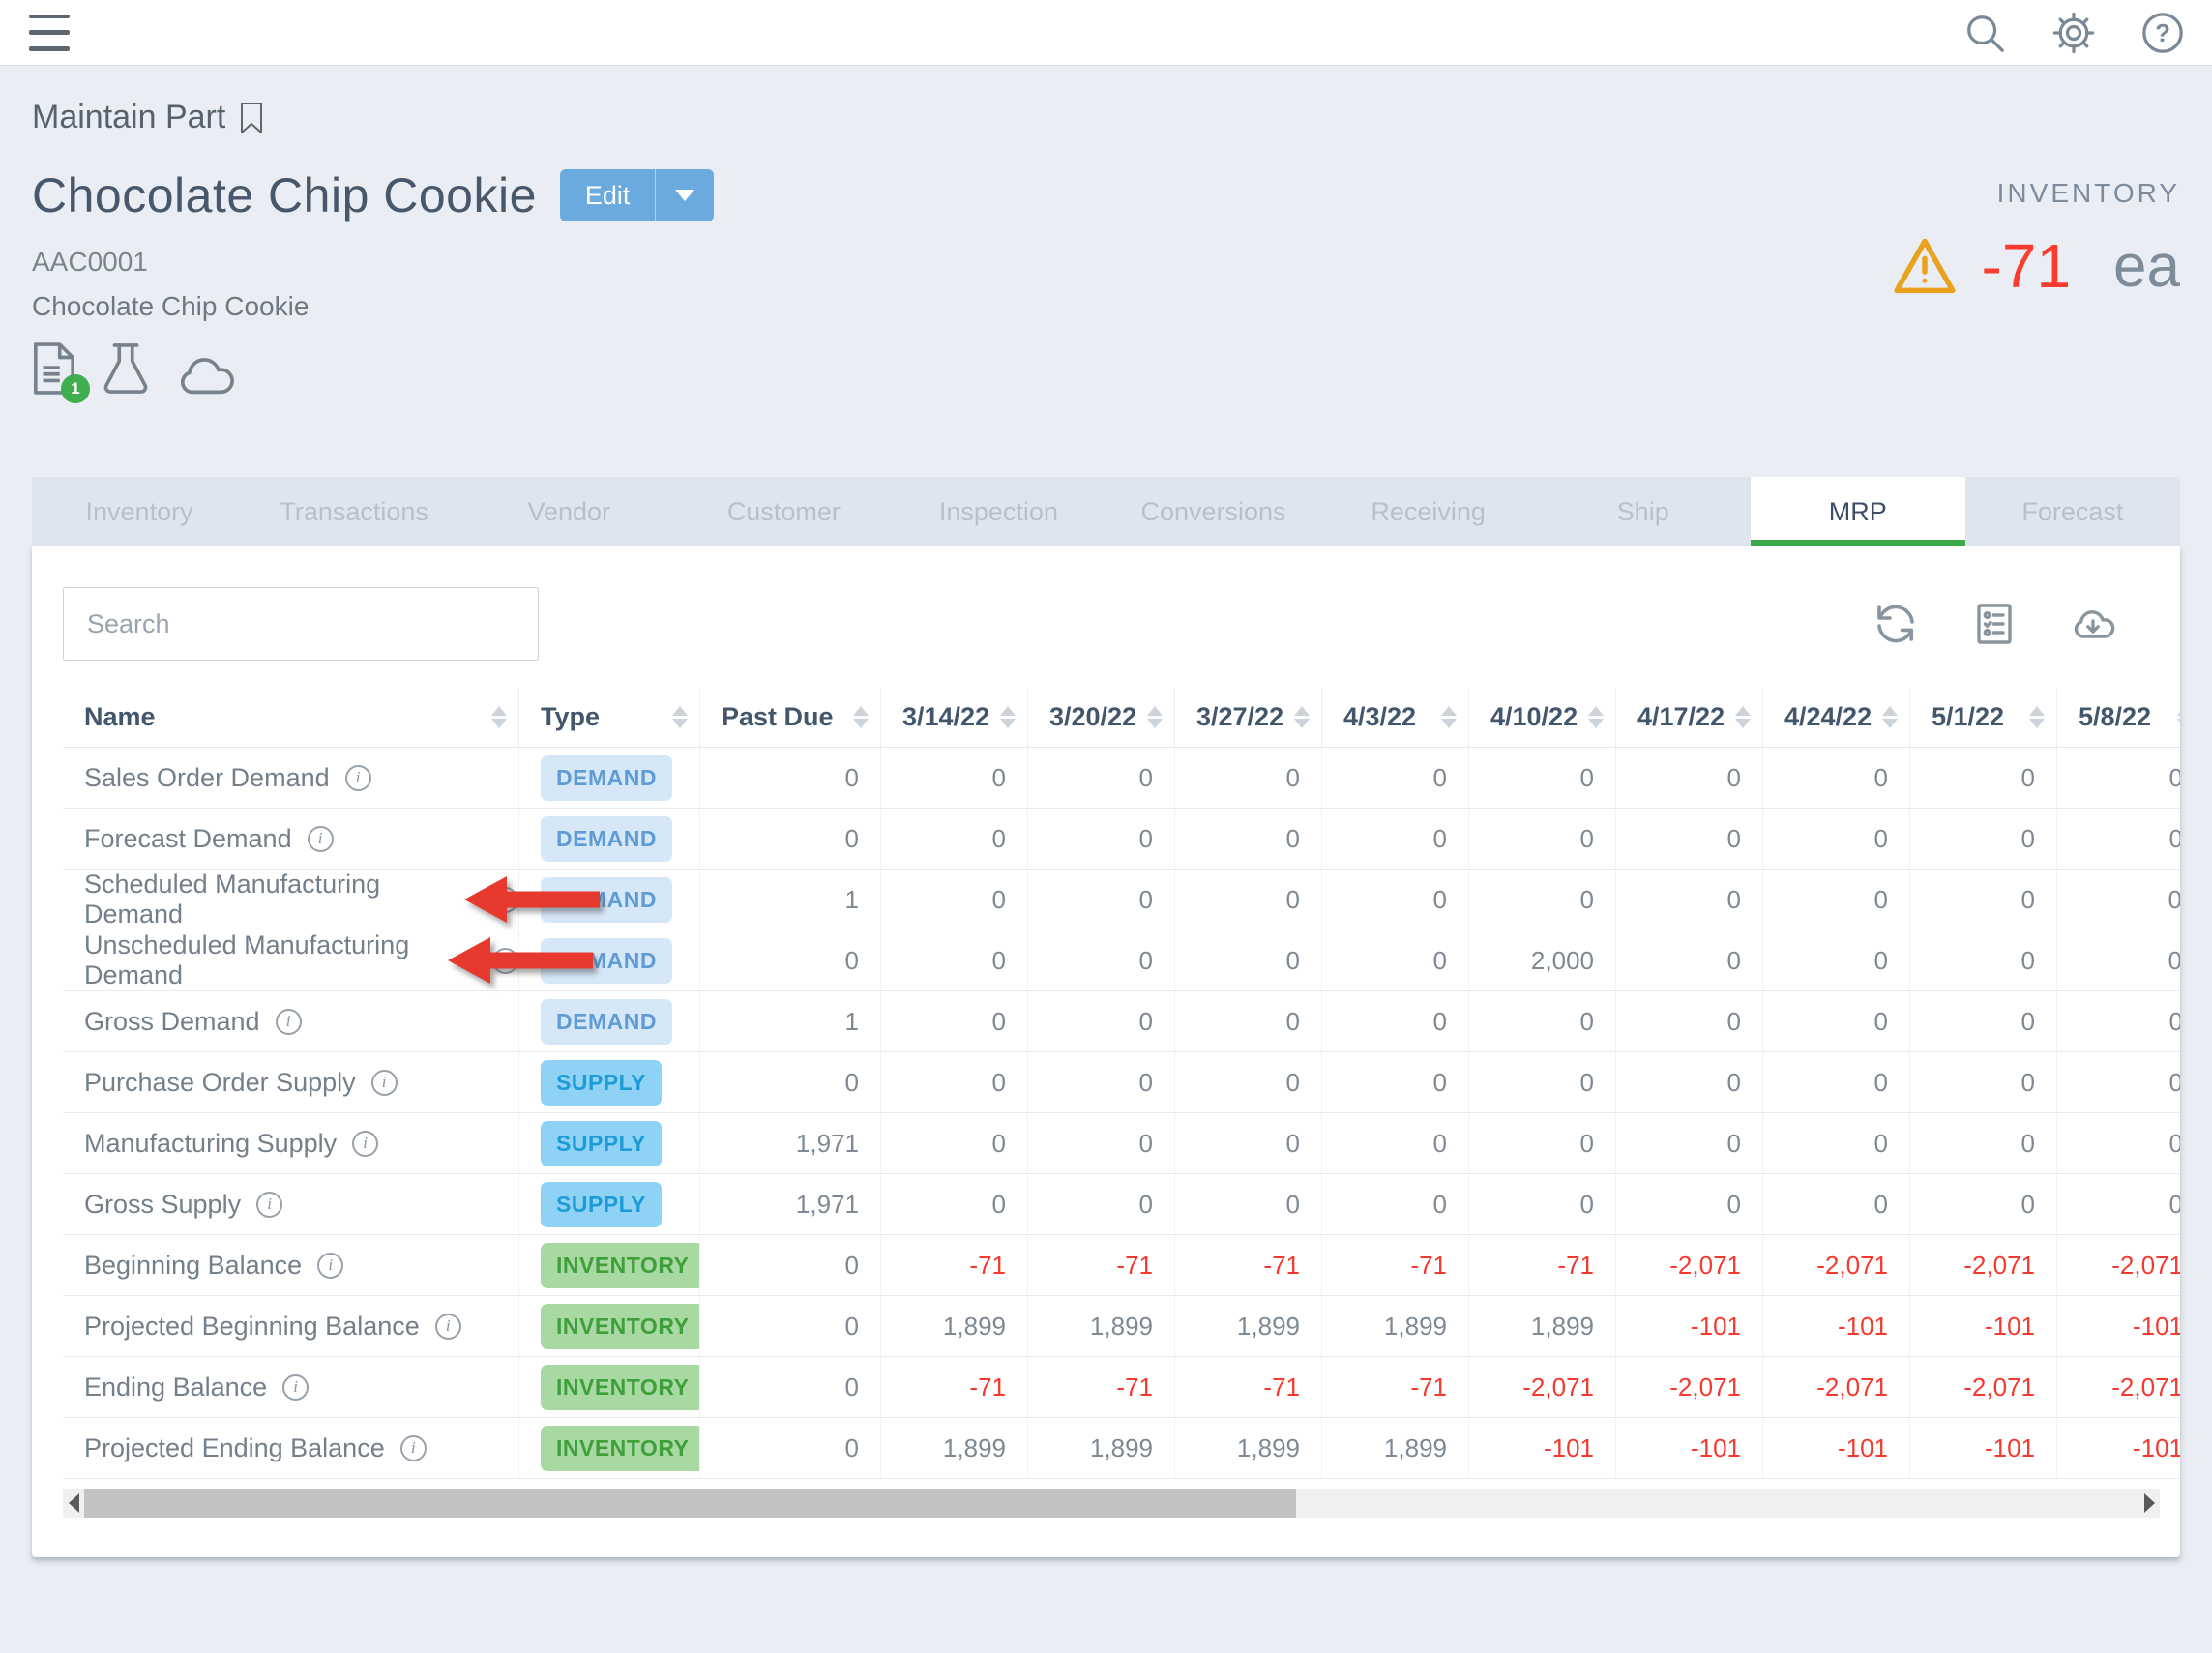 This screenshot has width=2212, height=1653. What do you see at coordinates (51, 32) in the screenshot?
I see `hamburger-menu-icon` at bounding box center [51, 32].